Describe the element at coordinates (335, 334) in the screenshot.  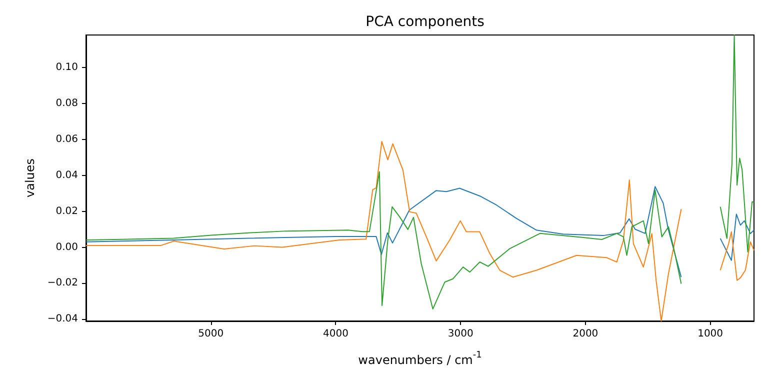
I see `x-tick-label: 4000` at that location.